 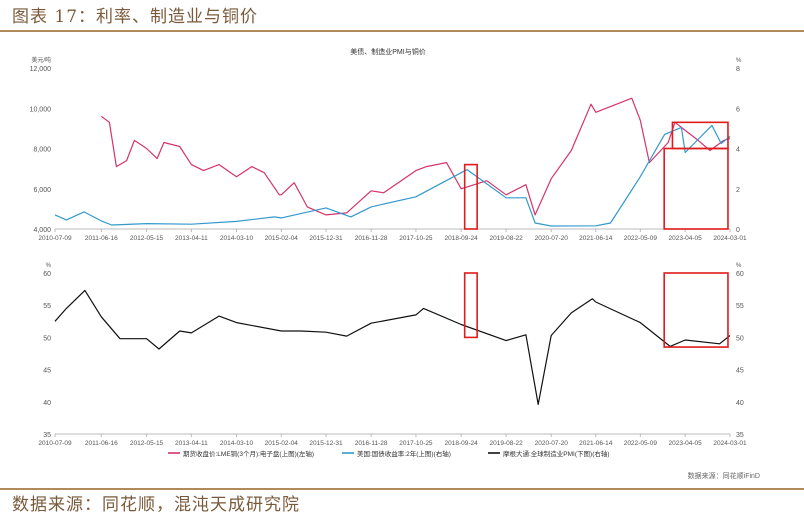 I want to click on top-x-tick-label: 2020-07-20, so click(x=552, y=238).